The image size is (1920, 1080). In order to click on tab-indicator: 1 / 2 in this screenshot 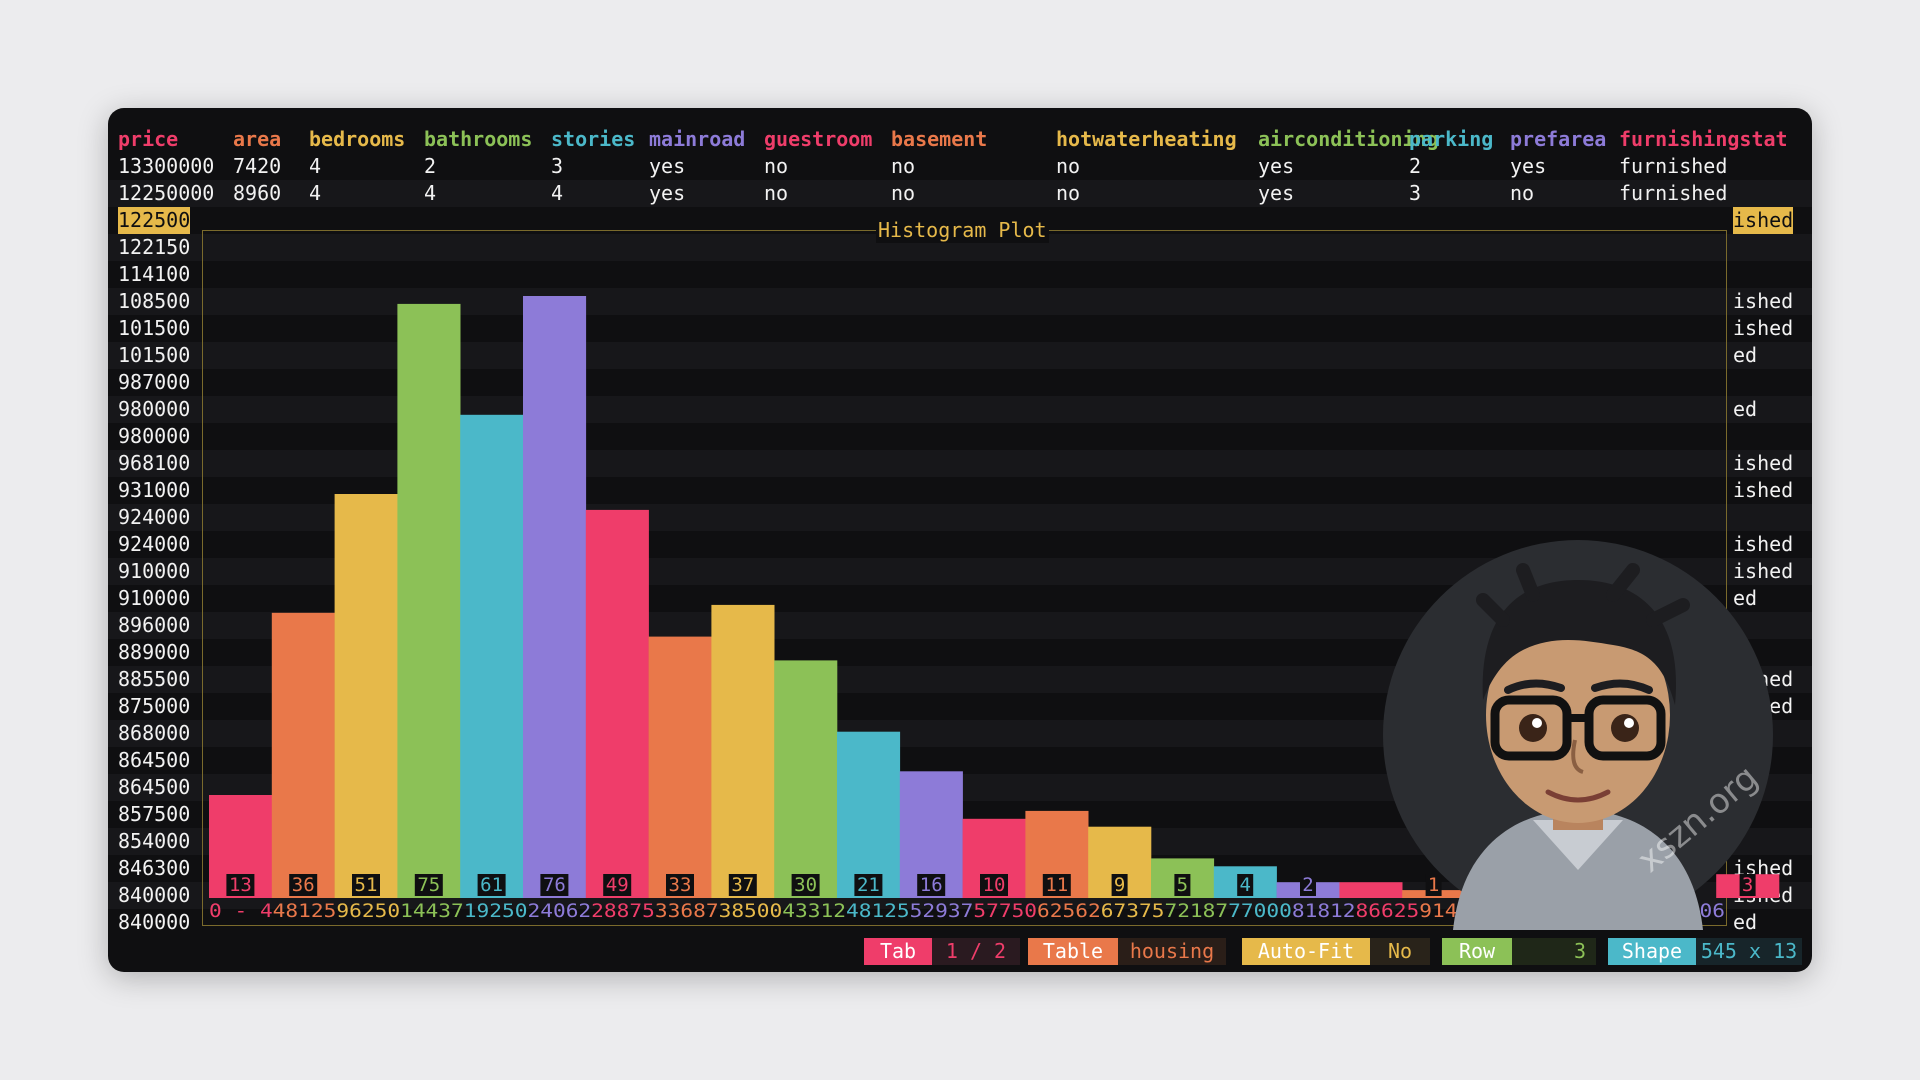, I will do `click(976, 951)`.